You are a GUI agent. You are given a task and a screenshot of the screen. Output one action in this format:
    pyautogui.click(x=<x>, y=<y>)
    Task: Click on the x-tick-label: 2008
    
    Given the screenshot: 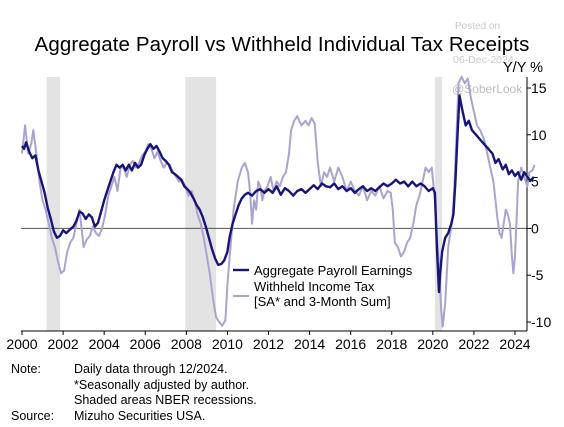 What is the action you would take?
    pyautogui.click(x=186, y=344)
    